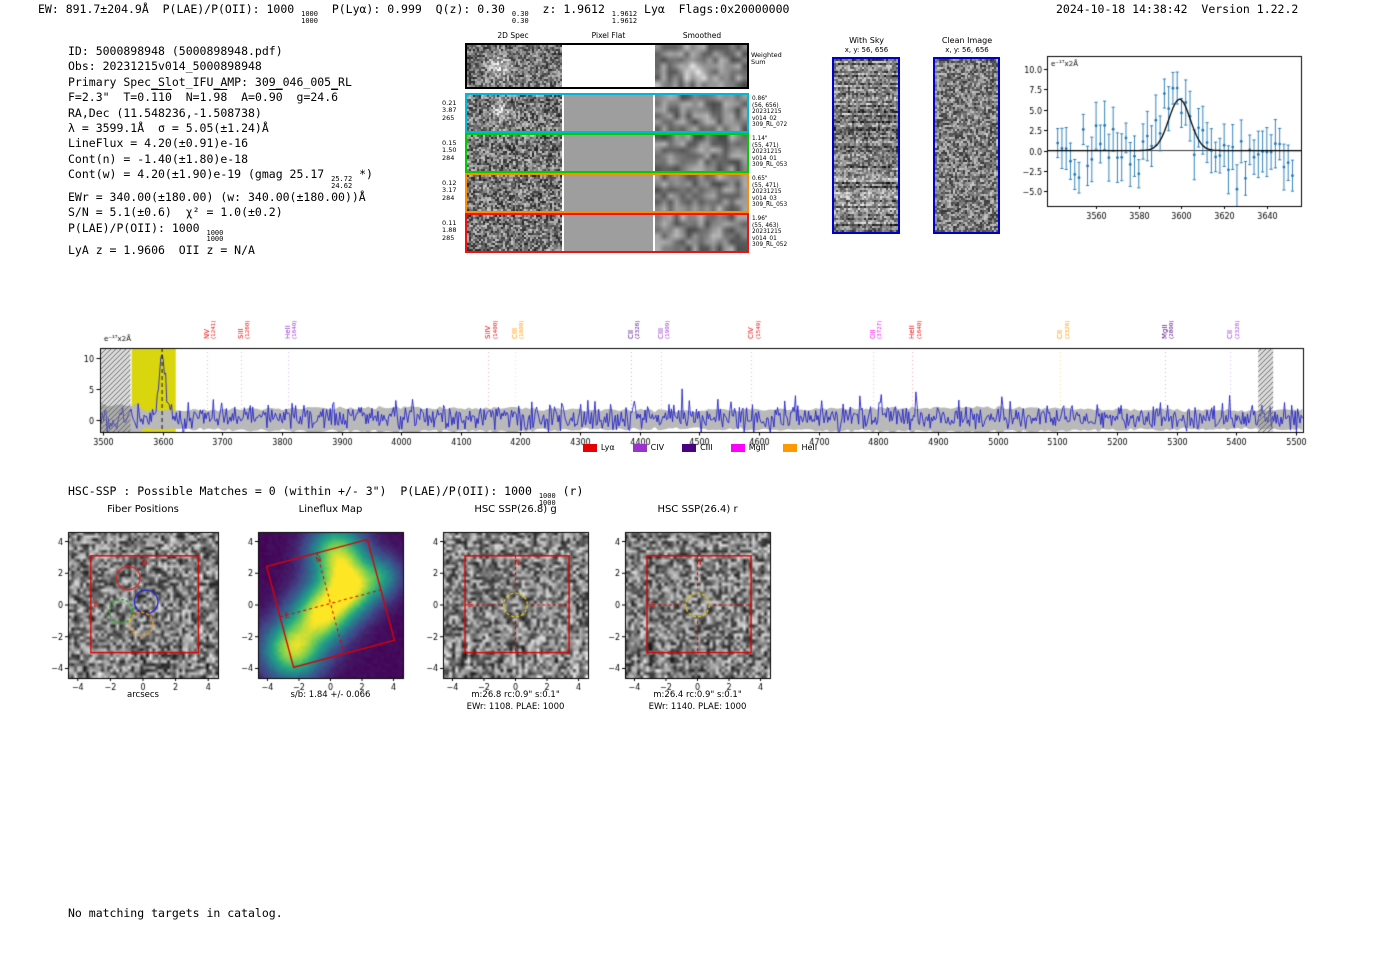 Image resolution: width=1400 pixels, height=953 pixels. Describe the element at coordinates (453, 150) in the screenshot. I see `spec2d-row-left-labels: 0.15 1.50 284` at that location.